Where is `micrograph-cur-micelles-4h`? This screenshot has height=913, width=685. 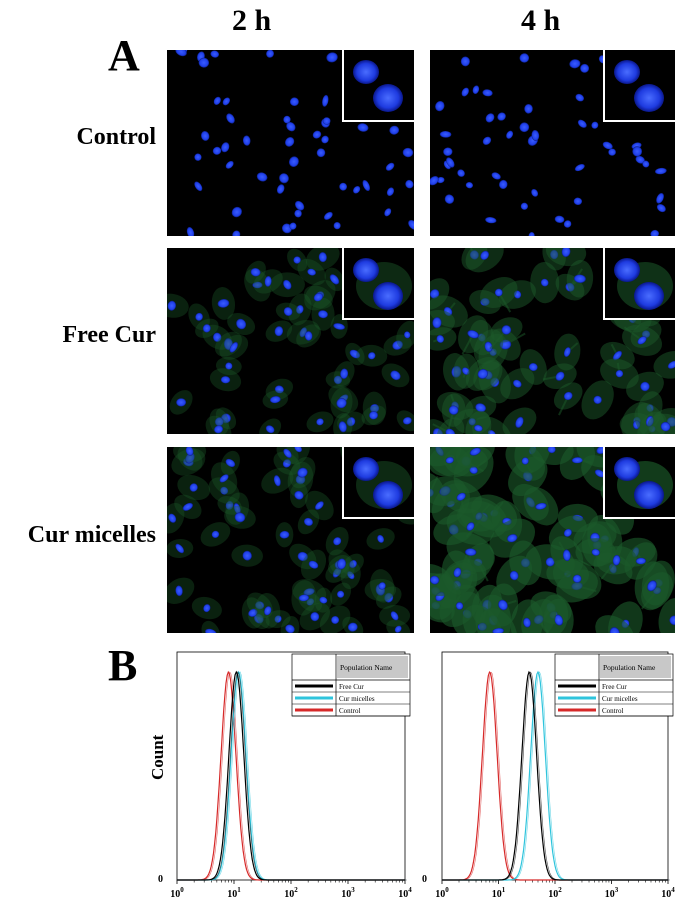 micrograph-cur-micelles-4h is located at coordinates (552, 540).